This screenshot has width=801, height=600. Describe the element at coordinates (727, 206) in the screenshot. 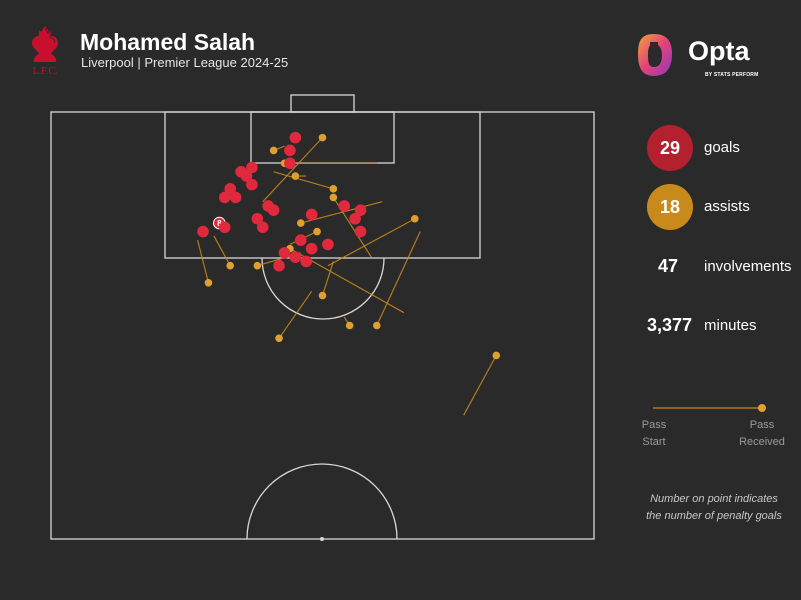

I see `assists-label: assists` at that location.